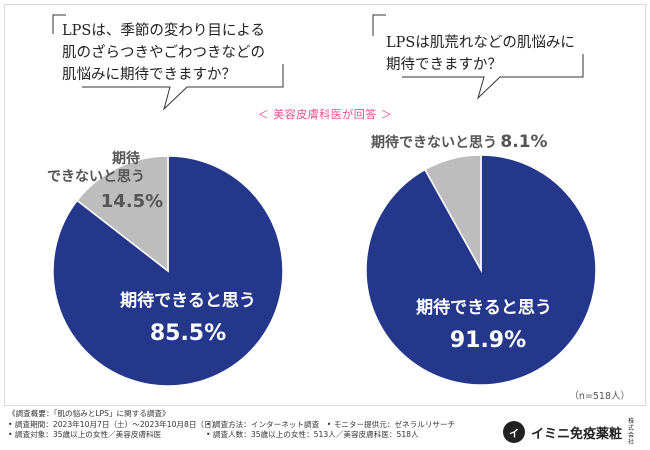 This screenshot has width=650, height=450. I want to click on bubble-outline-right, so click(478, 57).